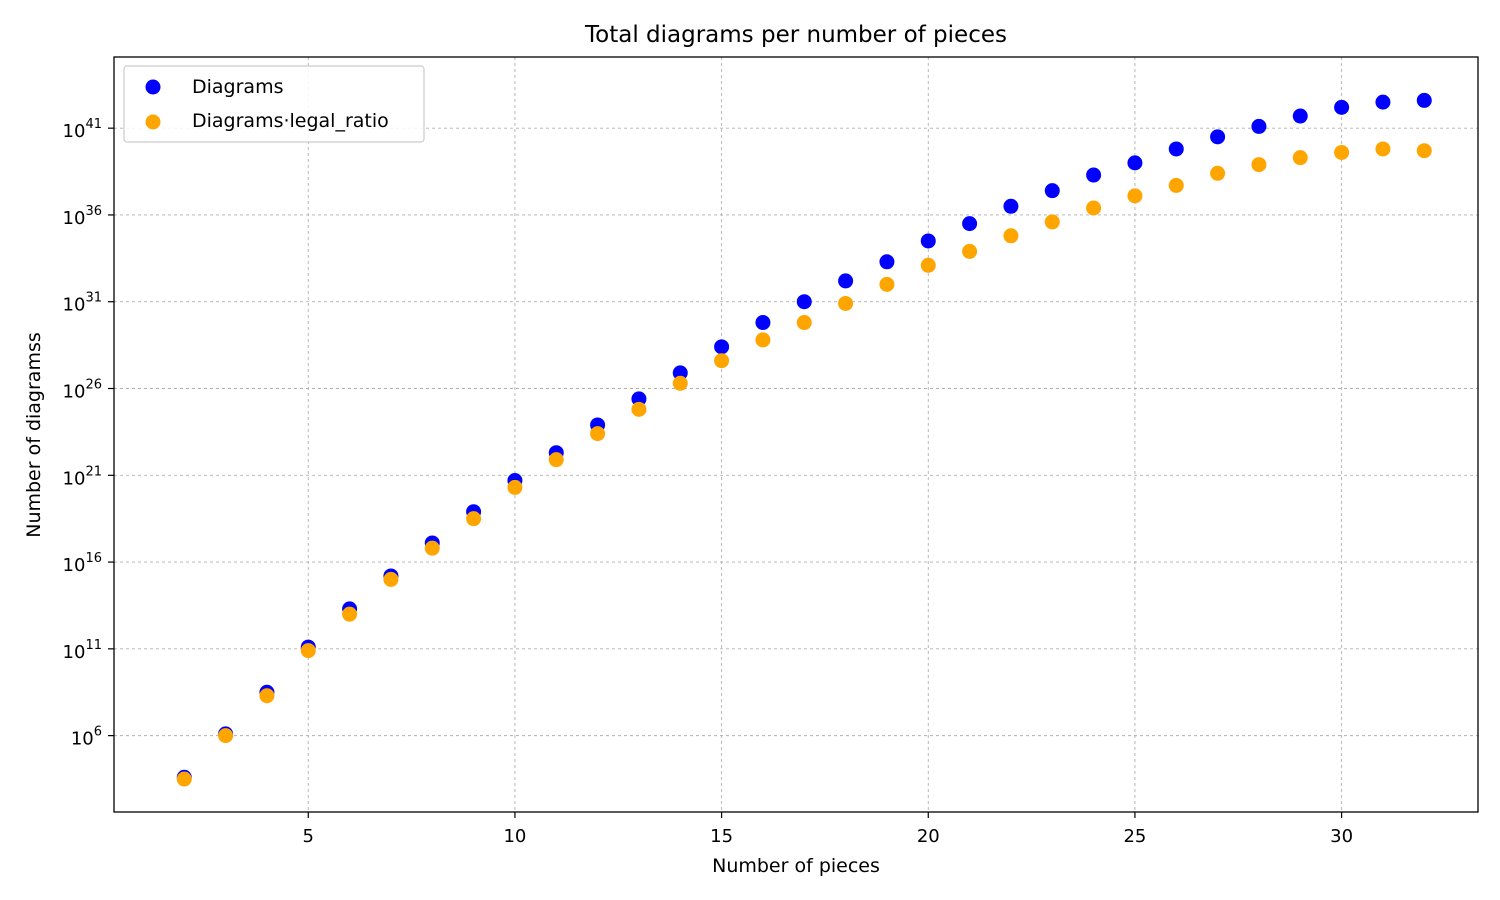 The image size is (1500, 900). Describe the element at coordinates (82, 476) in the screenshot. I see `y-tick-label: 1021` at that location.